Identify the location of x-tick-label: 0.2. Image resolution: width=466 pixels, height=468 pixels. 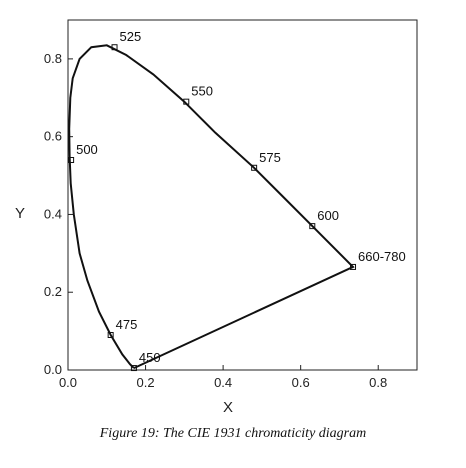
(146, 382).